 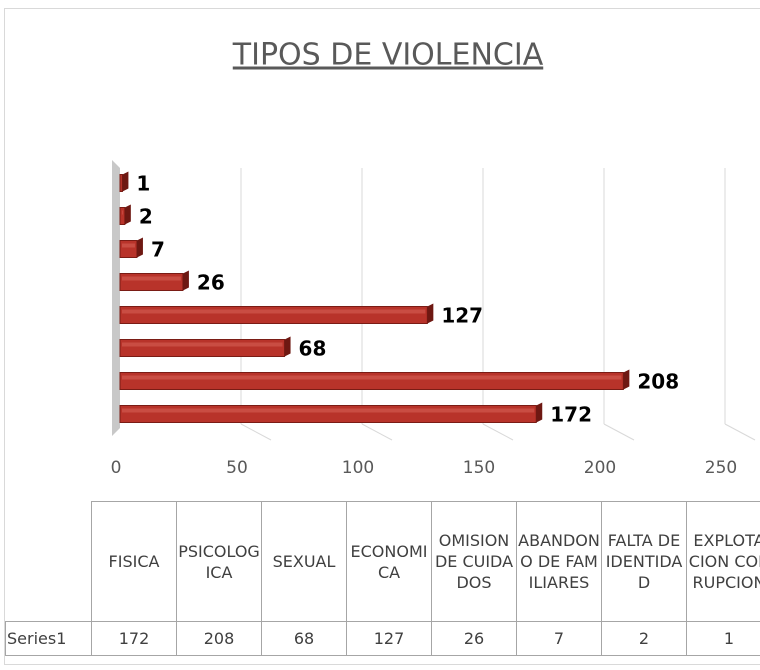 What do you see at coordinates (158, 250) in the screenshot?
I see `value-label: 7` at bounding box center [158, 250].